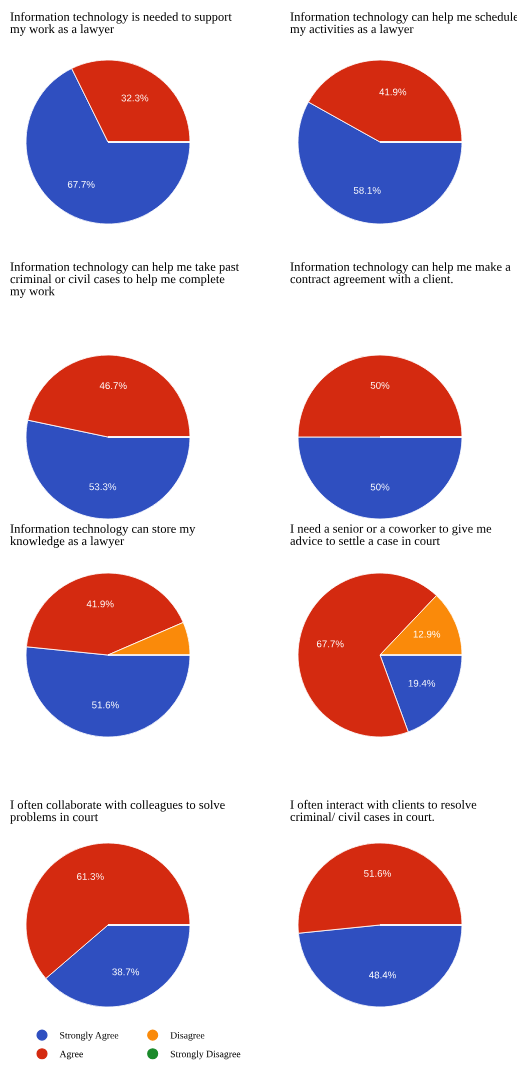 The width and height of the screenshot is (517, 1074). Describe the element at coordinates (400, 274) in the screenshot. I see `chart-title: Information technology can help me make a contract agreement with a client.` at that location.